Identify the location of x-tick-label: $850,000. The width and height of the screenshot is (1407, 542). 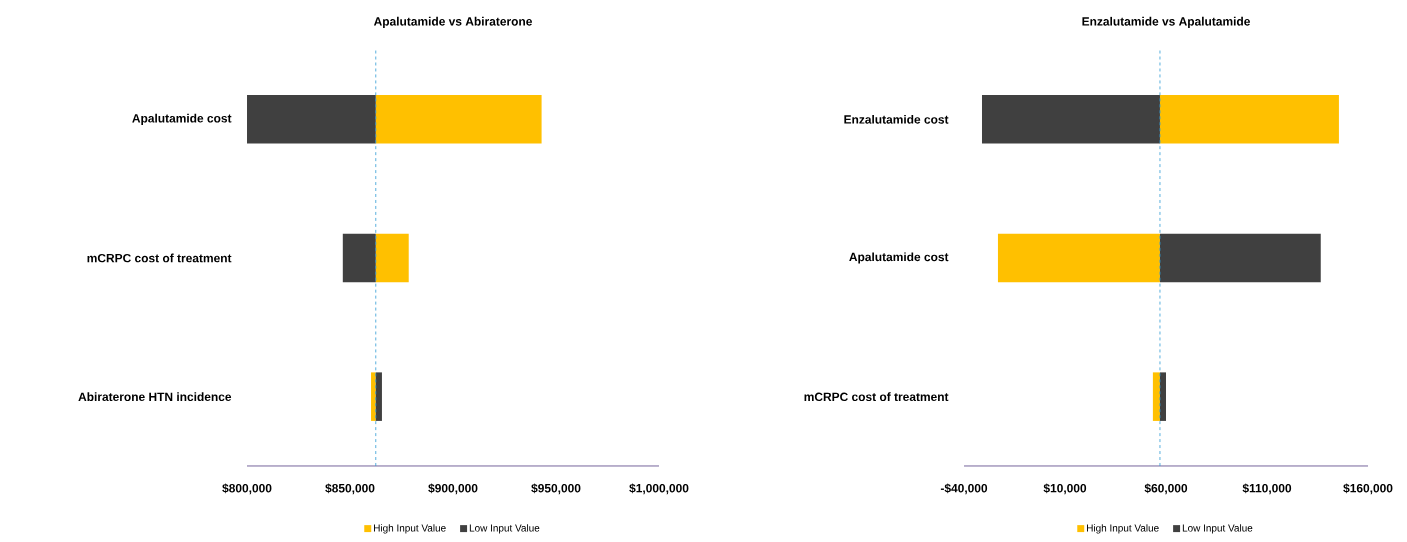
(350, 489).